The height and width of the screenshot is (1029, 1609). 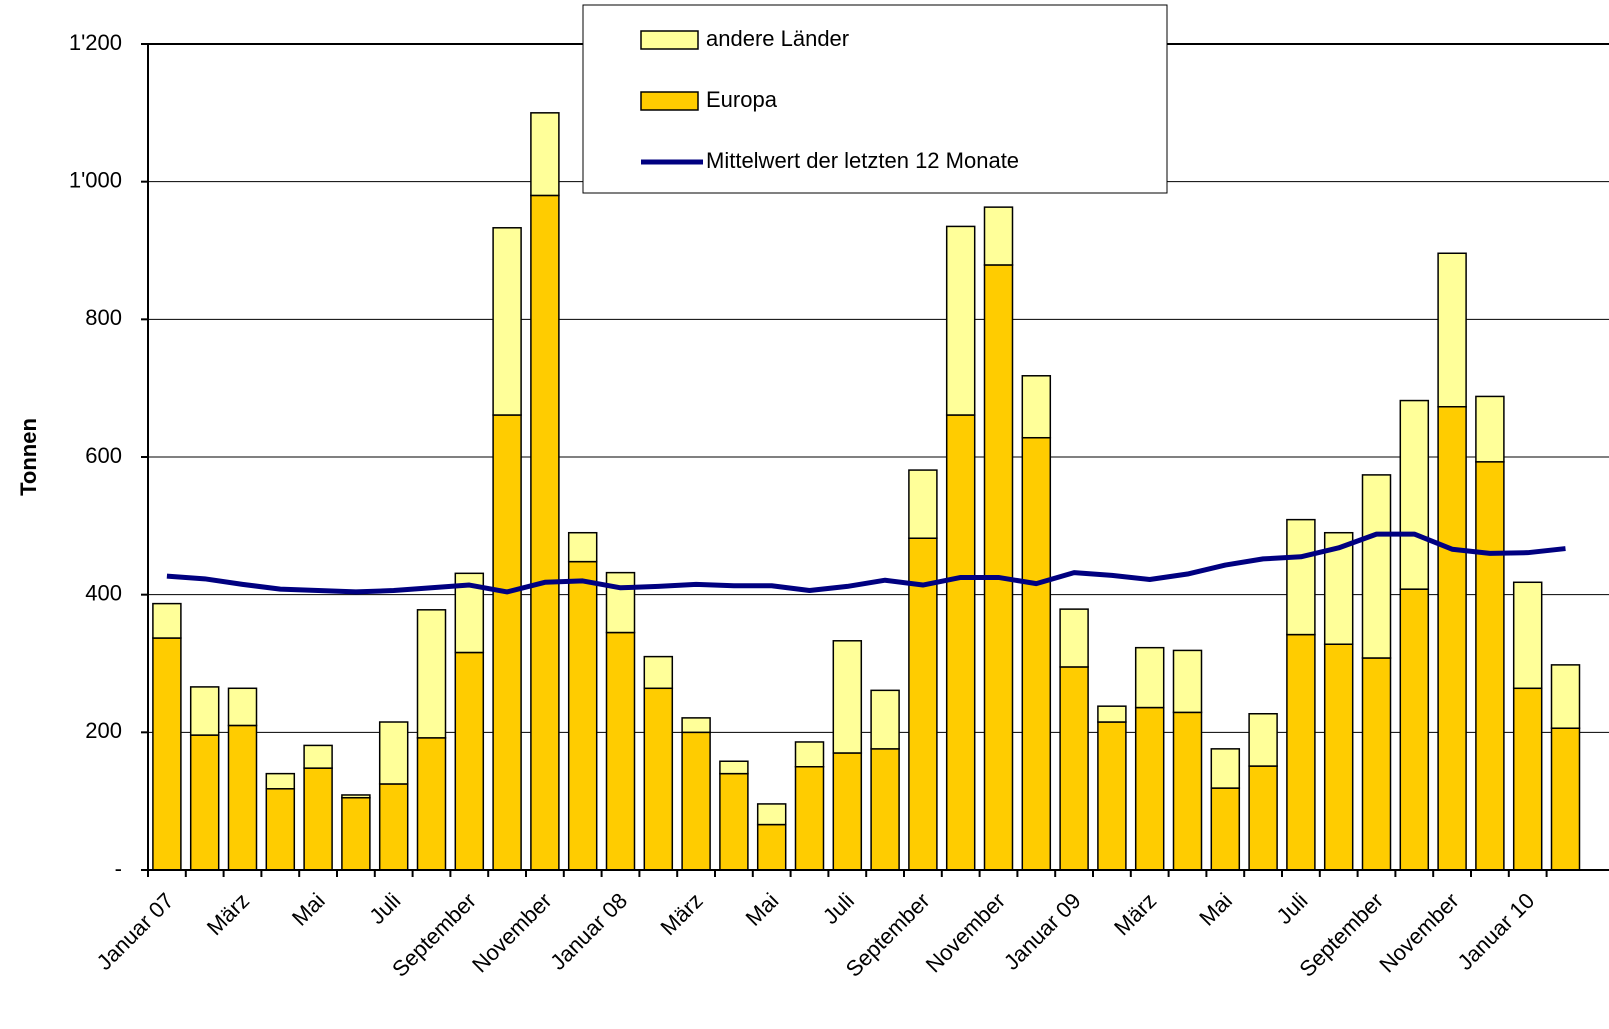 What do you see at coordinates (588, 931) in the screenshot?
I see `x-tick-label: Januar 08` at bounding box center [588, 931].